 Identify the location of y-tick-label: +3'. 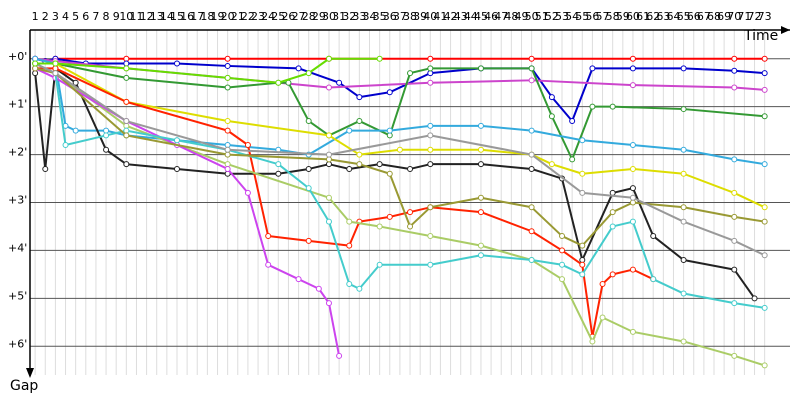
(17, 200).